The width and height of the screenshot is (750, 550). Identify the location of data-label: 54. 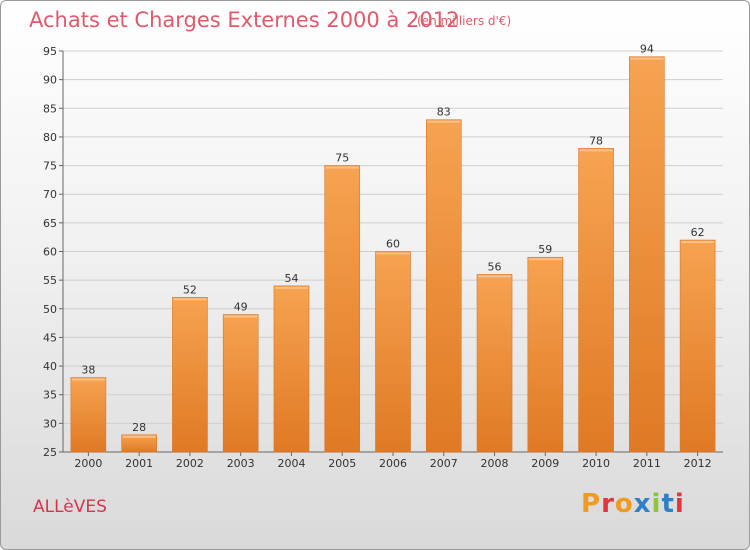
(291, 278).